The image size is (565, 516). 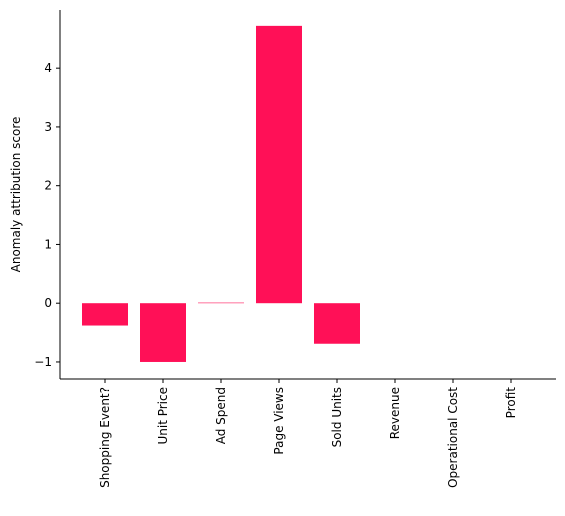 What do you see at coordinates (163, 332) in the screenshot?
I see `bar-unit-price` at bounding box center [163, 332].